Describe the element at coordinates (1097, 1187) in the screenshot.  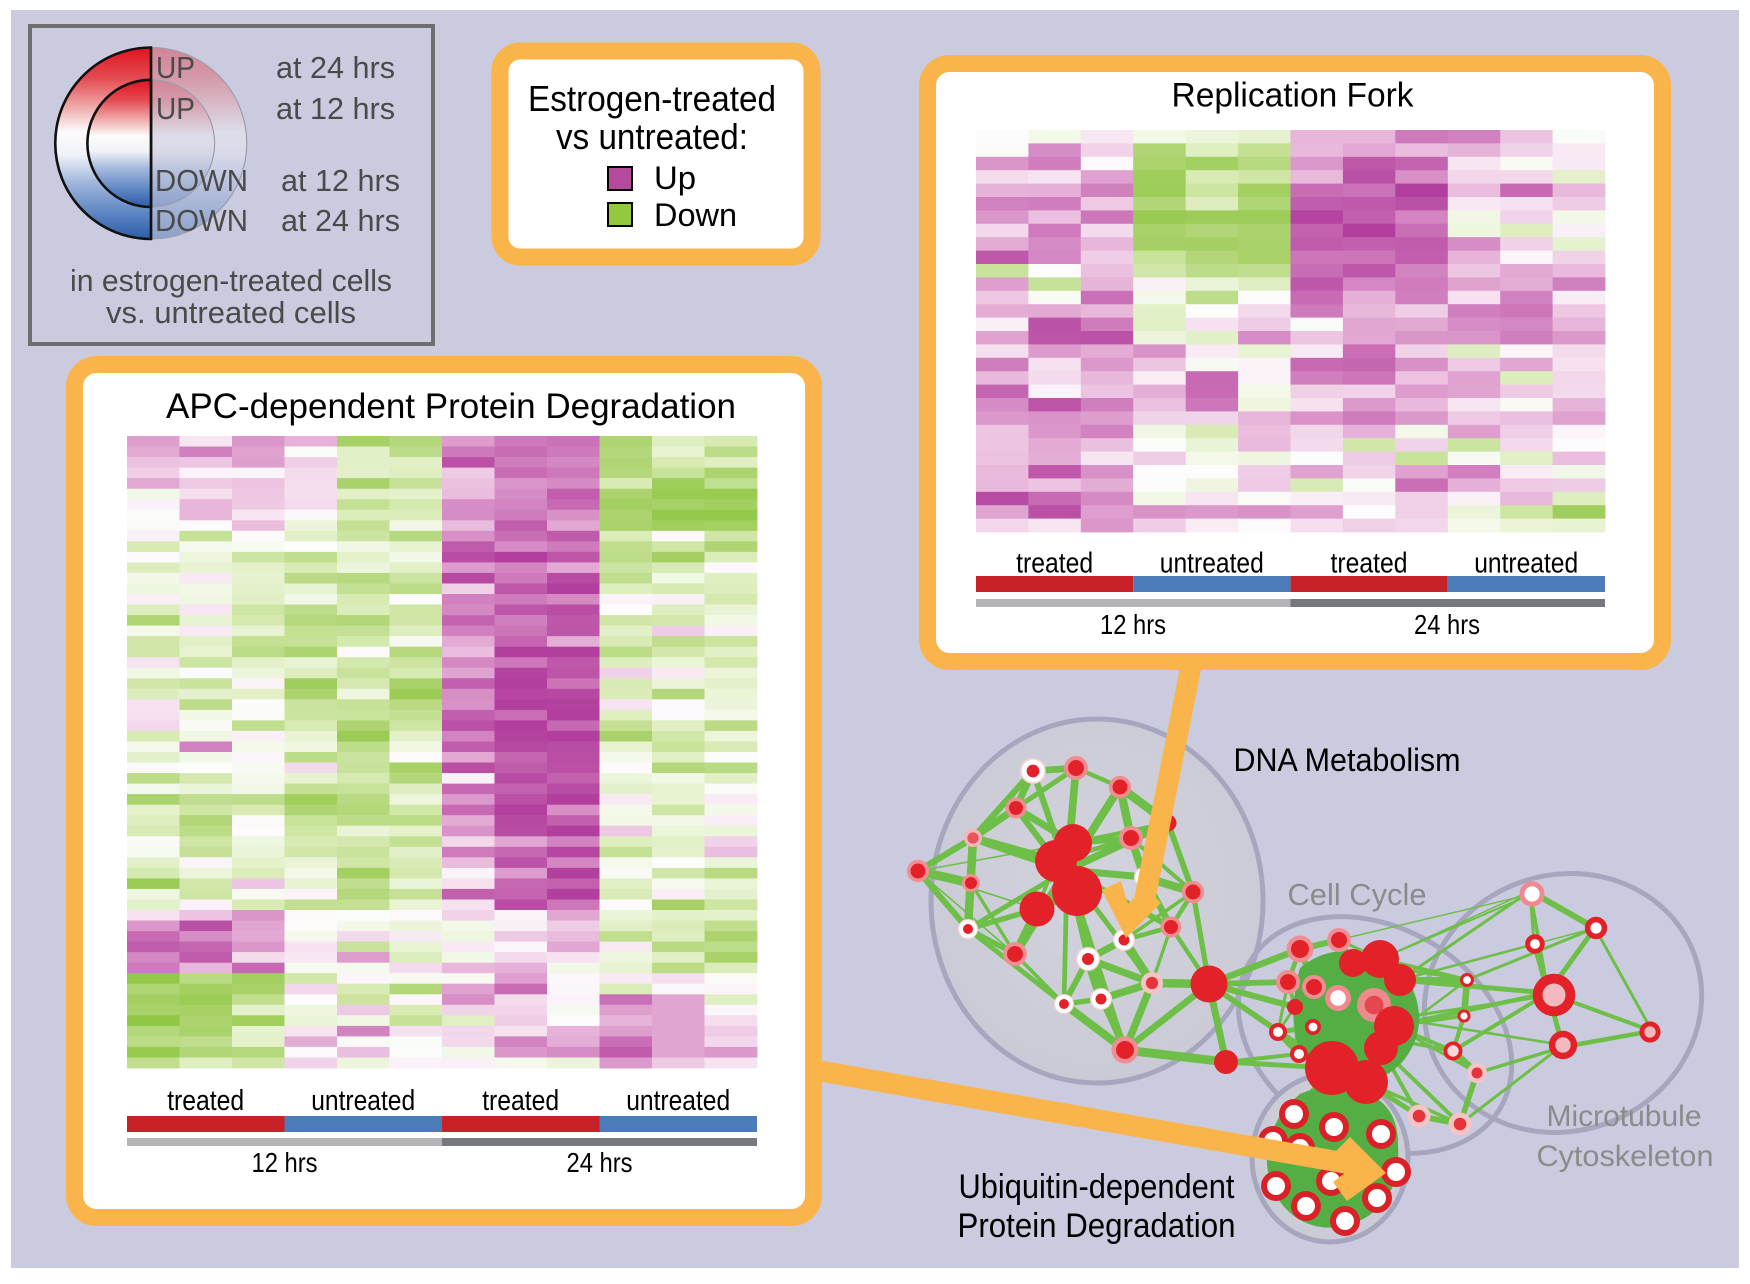
I see `svg-text: Ubiquitin-dependent` at that location.